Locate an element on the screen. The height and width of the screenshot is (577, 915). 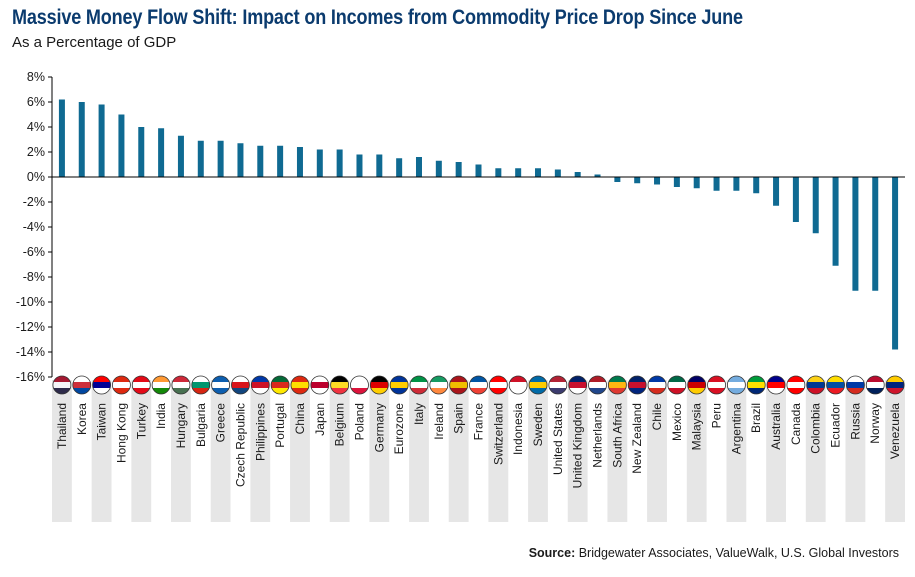
y-tick-label: -4% is located at coordinates (34, 227).